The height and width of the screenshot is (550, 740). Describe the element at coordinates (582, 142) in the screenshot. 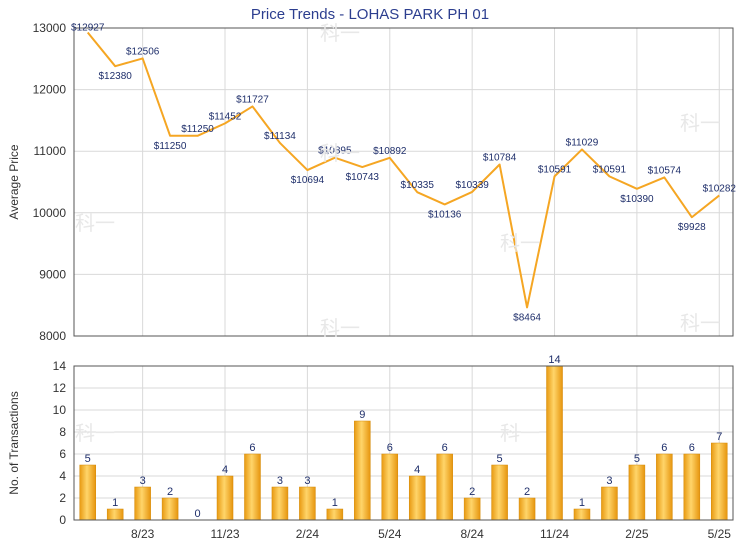

I see `price-point-label: $11029` at that location.